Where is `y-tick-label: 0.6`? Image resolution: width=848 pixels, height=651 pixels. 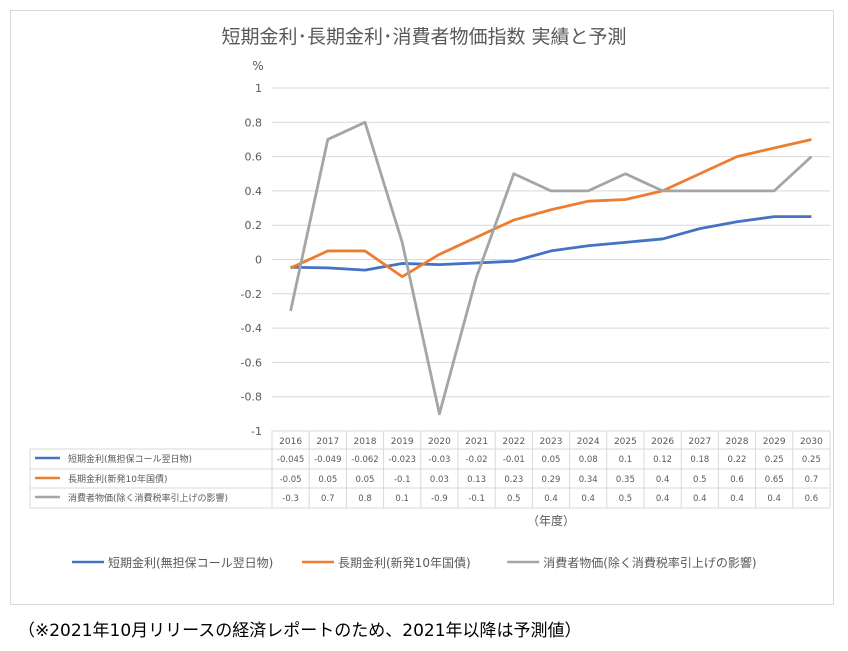
y-tick-label: 0.6 is located at coordinates (254, 157).